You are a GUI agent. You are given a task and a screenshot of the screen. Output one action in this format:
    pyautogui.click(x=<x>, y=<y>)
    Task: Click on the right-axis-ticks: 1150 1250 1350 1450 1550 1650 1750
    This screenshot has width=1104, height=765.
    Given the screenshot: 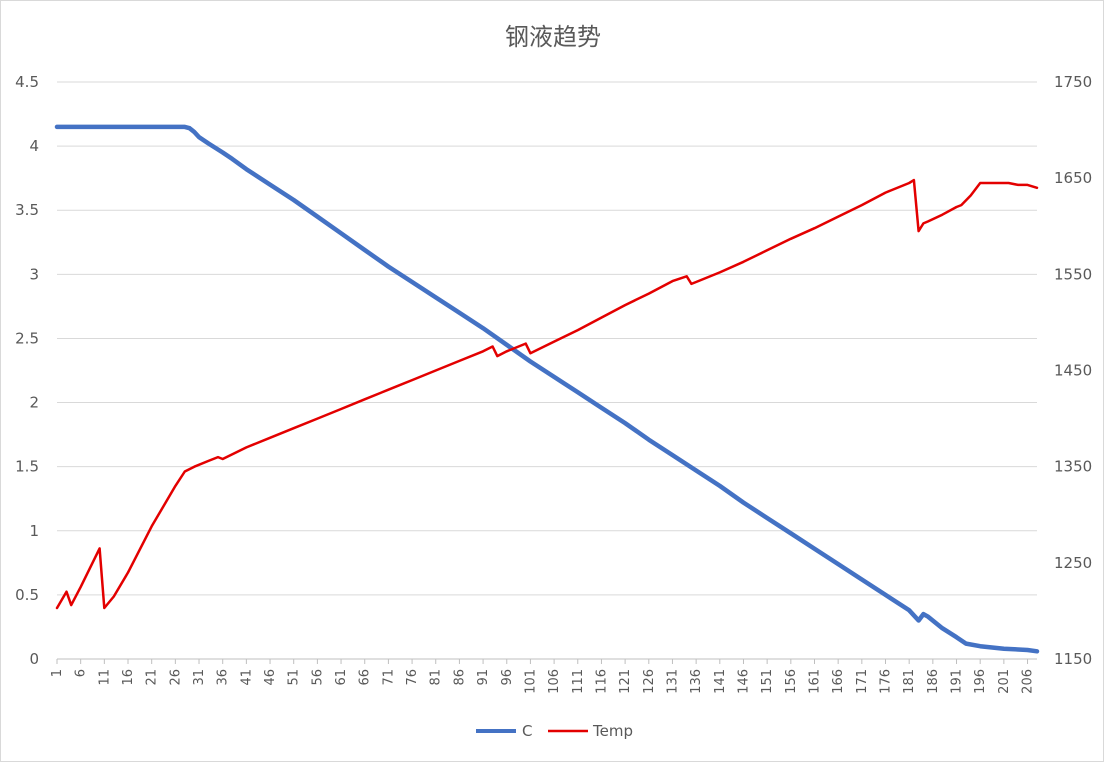 What is the action you would take?
    pyautogui.click(x=1073, y=370)
    